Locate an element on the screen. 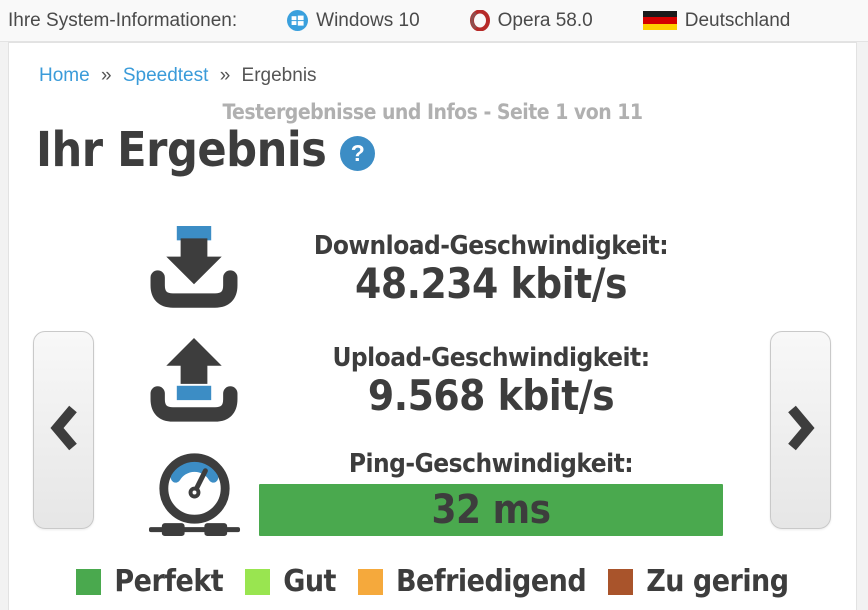 This screenshot has height=610, width=868. breadcrumb-speedtest-link: Speedtest is located at coordinates (165, 75).